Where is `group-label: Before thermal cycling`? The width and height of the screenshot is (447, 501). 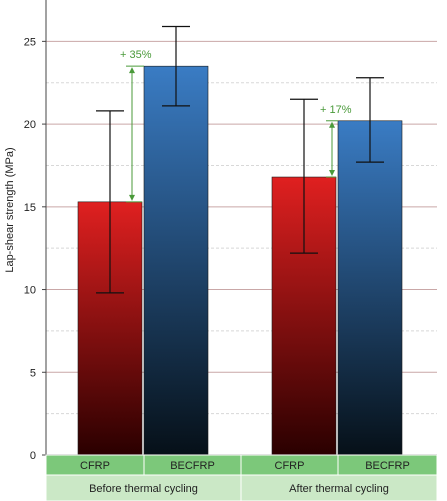 group-label: Before thermal cycling is located at coordinates (143, 489).